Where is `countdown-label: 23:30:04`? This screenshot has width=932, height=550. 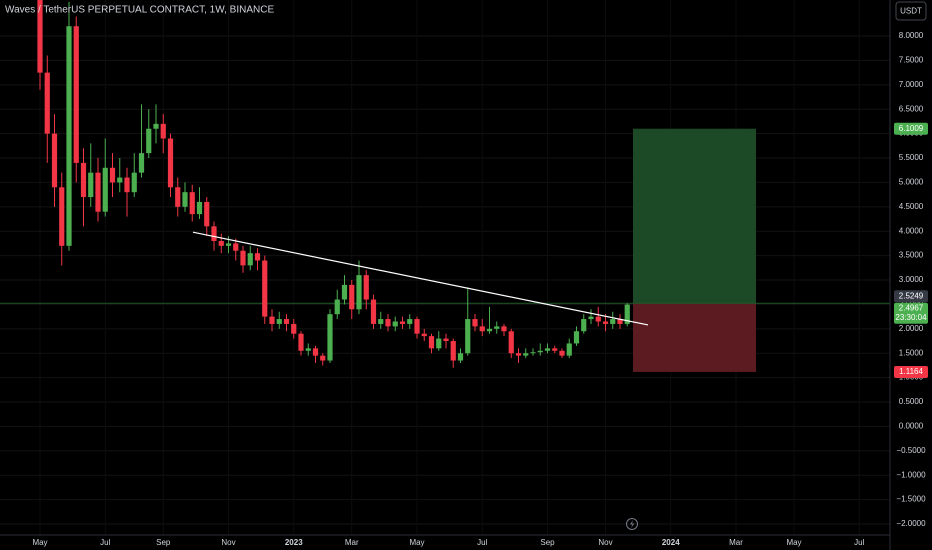 countdown-label: 23:30:04 is located at coordinates (911, 317).